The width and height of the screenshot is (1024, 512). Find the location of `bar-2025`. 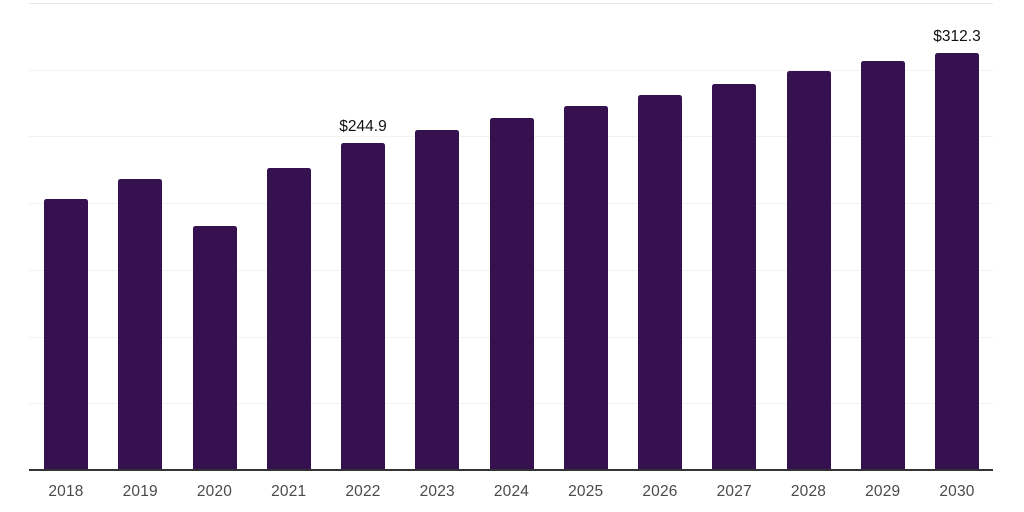

bar-2025 is located at coordinates (585, 288).